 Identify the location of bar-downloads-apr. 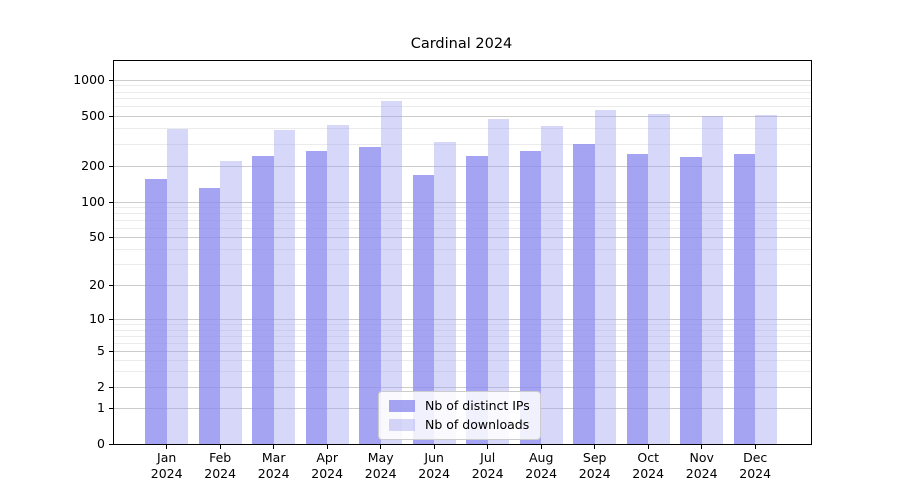
(338, 284).